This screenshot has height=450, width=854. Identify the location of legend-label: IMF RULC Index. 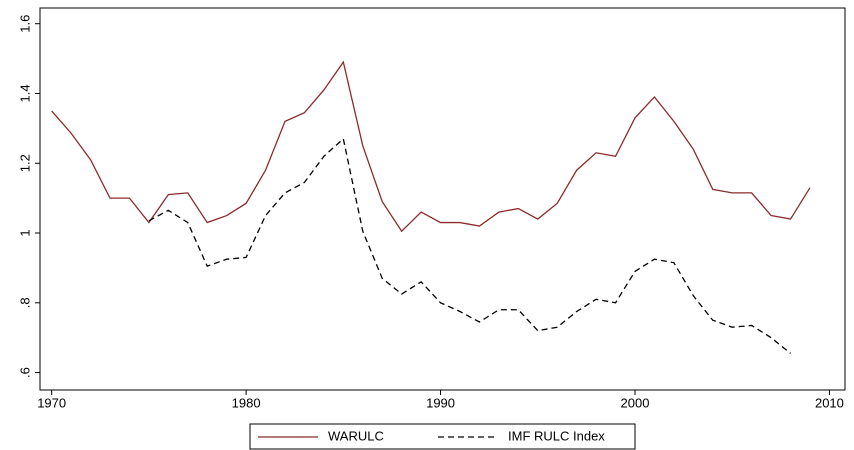
(556, 435).